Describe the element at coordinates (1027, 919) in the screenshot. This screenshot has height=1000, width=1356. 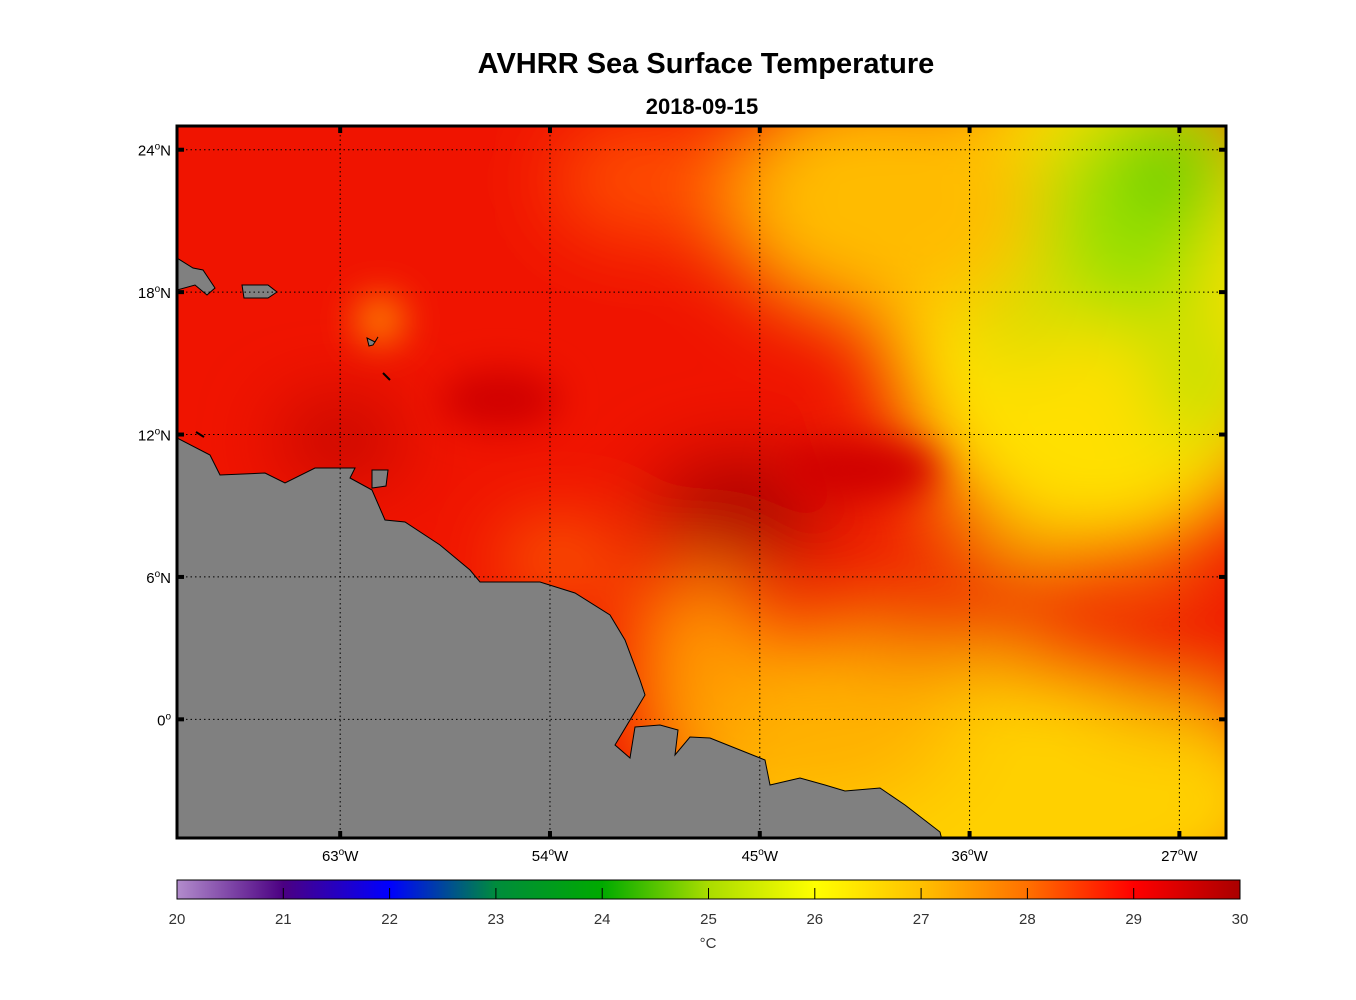
I see `colorbar-tick-label: 28` at that location.